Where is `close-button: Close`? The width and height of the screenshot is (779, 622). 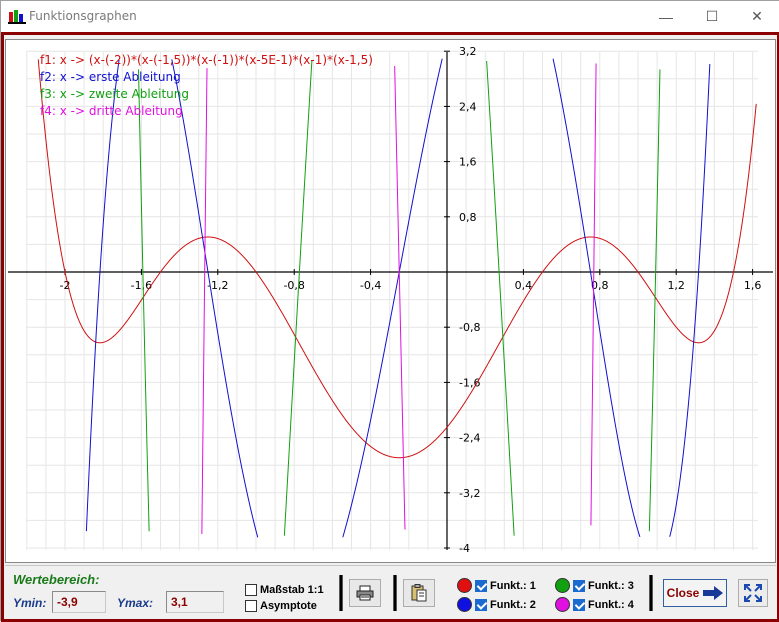
close-button: Close is located at coordinates (695, 593).